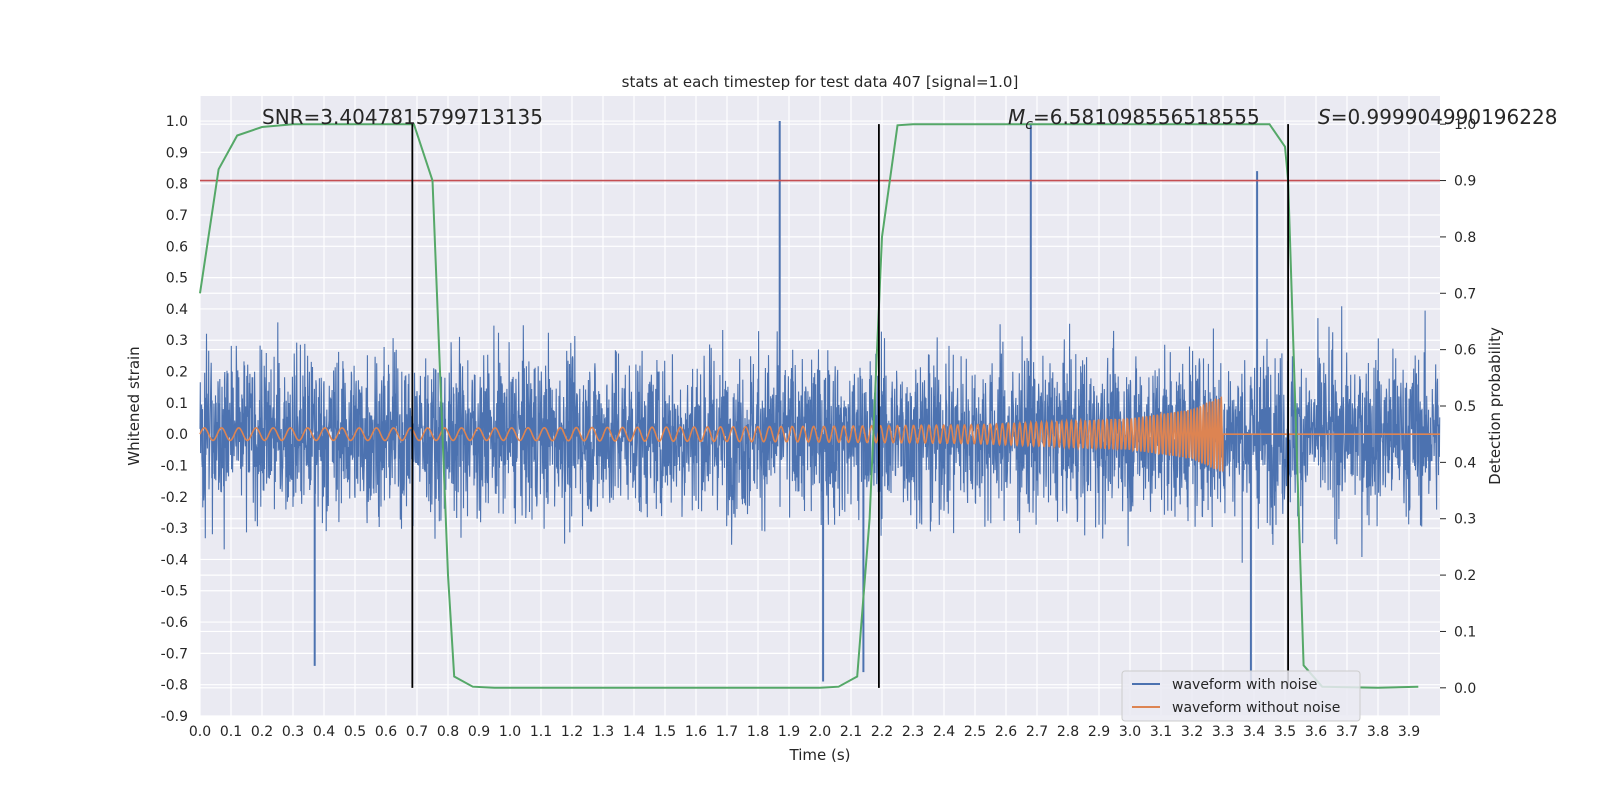  Describe the element at coordinates (174, 529) in the screenshot. I see `y-tick-label: -0.3` at that location.